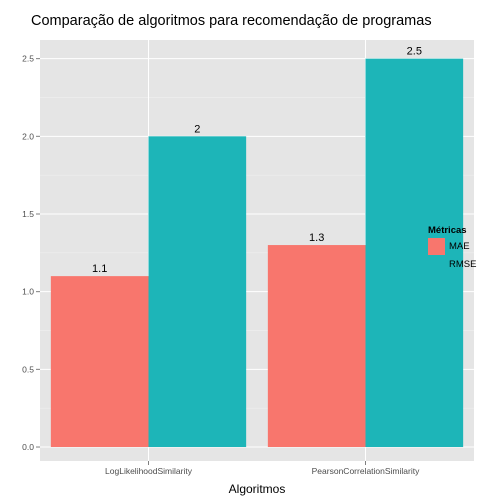 The width and height of the screenshot is (504, 504). Describe the element at coordinates (316, 238) in the screenshot. I see `data-label: 1.3` at that location.